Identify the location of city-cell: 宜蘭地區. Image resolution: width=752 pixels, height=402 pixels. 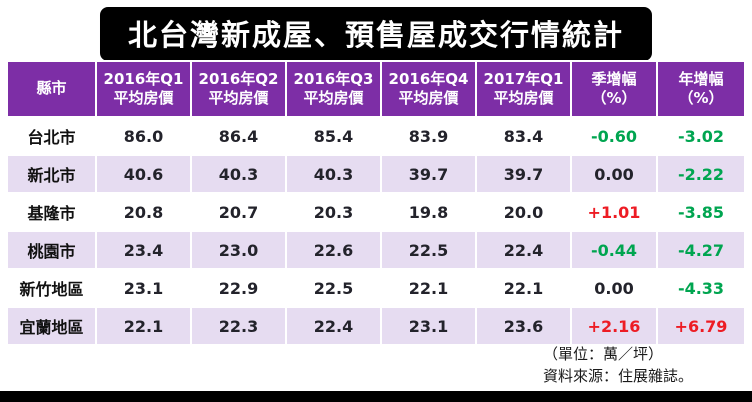
(52, 326).